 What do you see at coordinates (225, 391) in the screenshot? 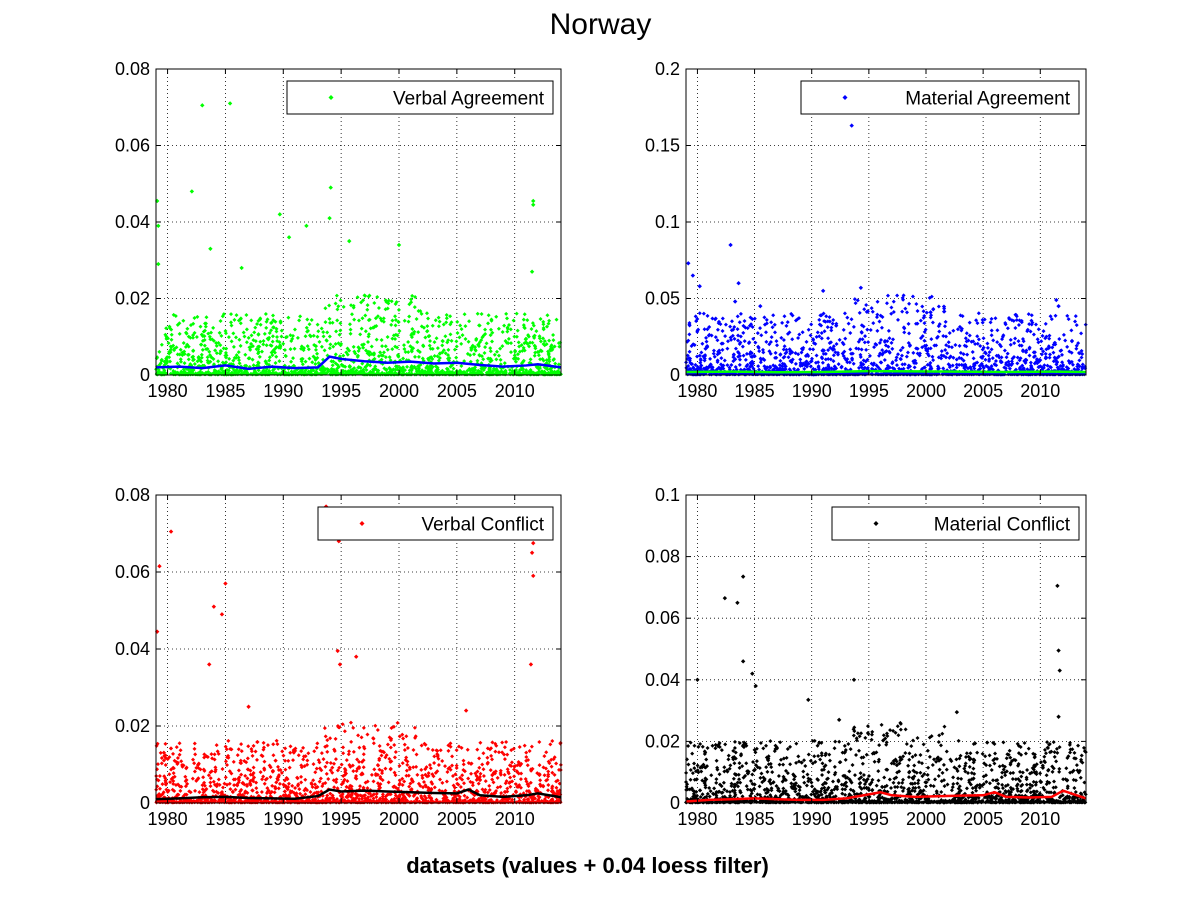
I see `x-tick-label: 1985` at bounding box center [225, 391].